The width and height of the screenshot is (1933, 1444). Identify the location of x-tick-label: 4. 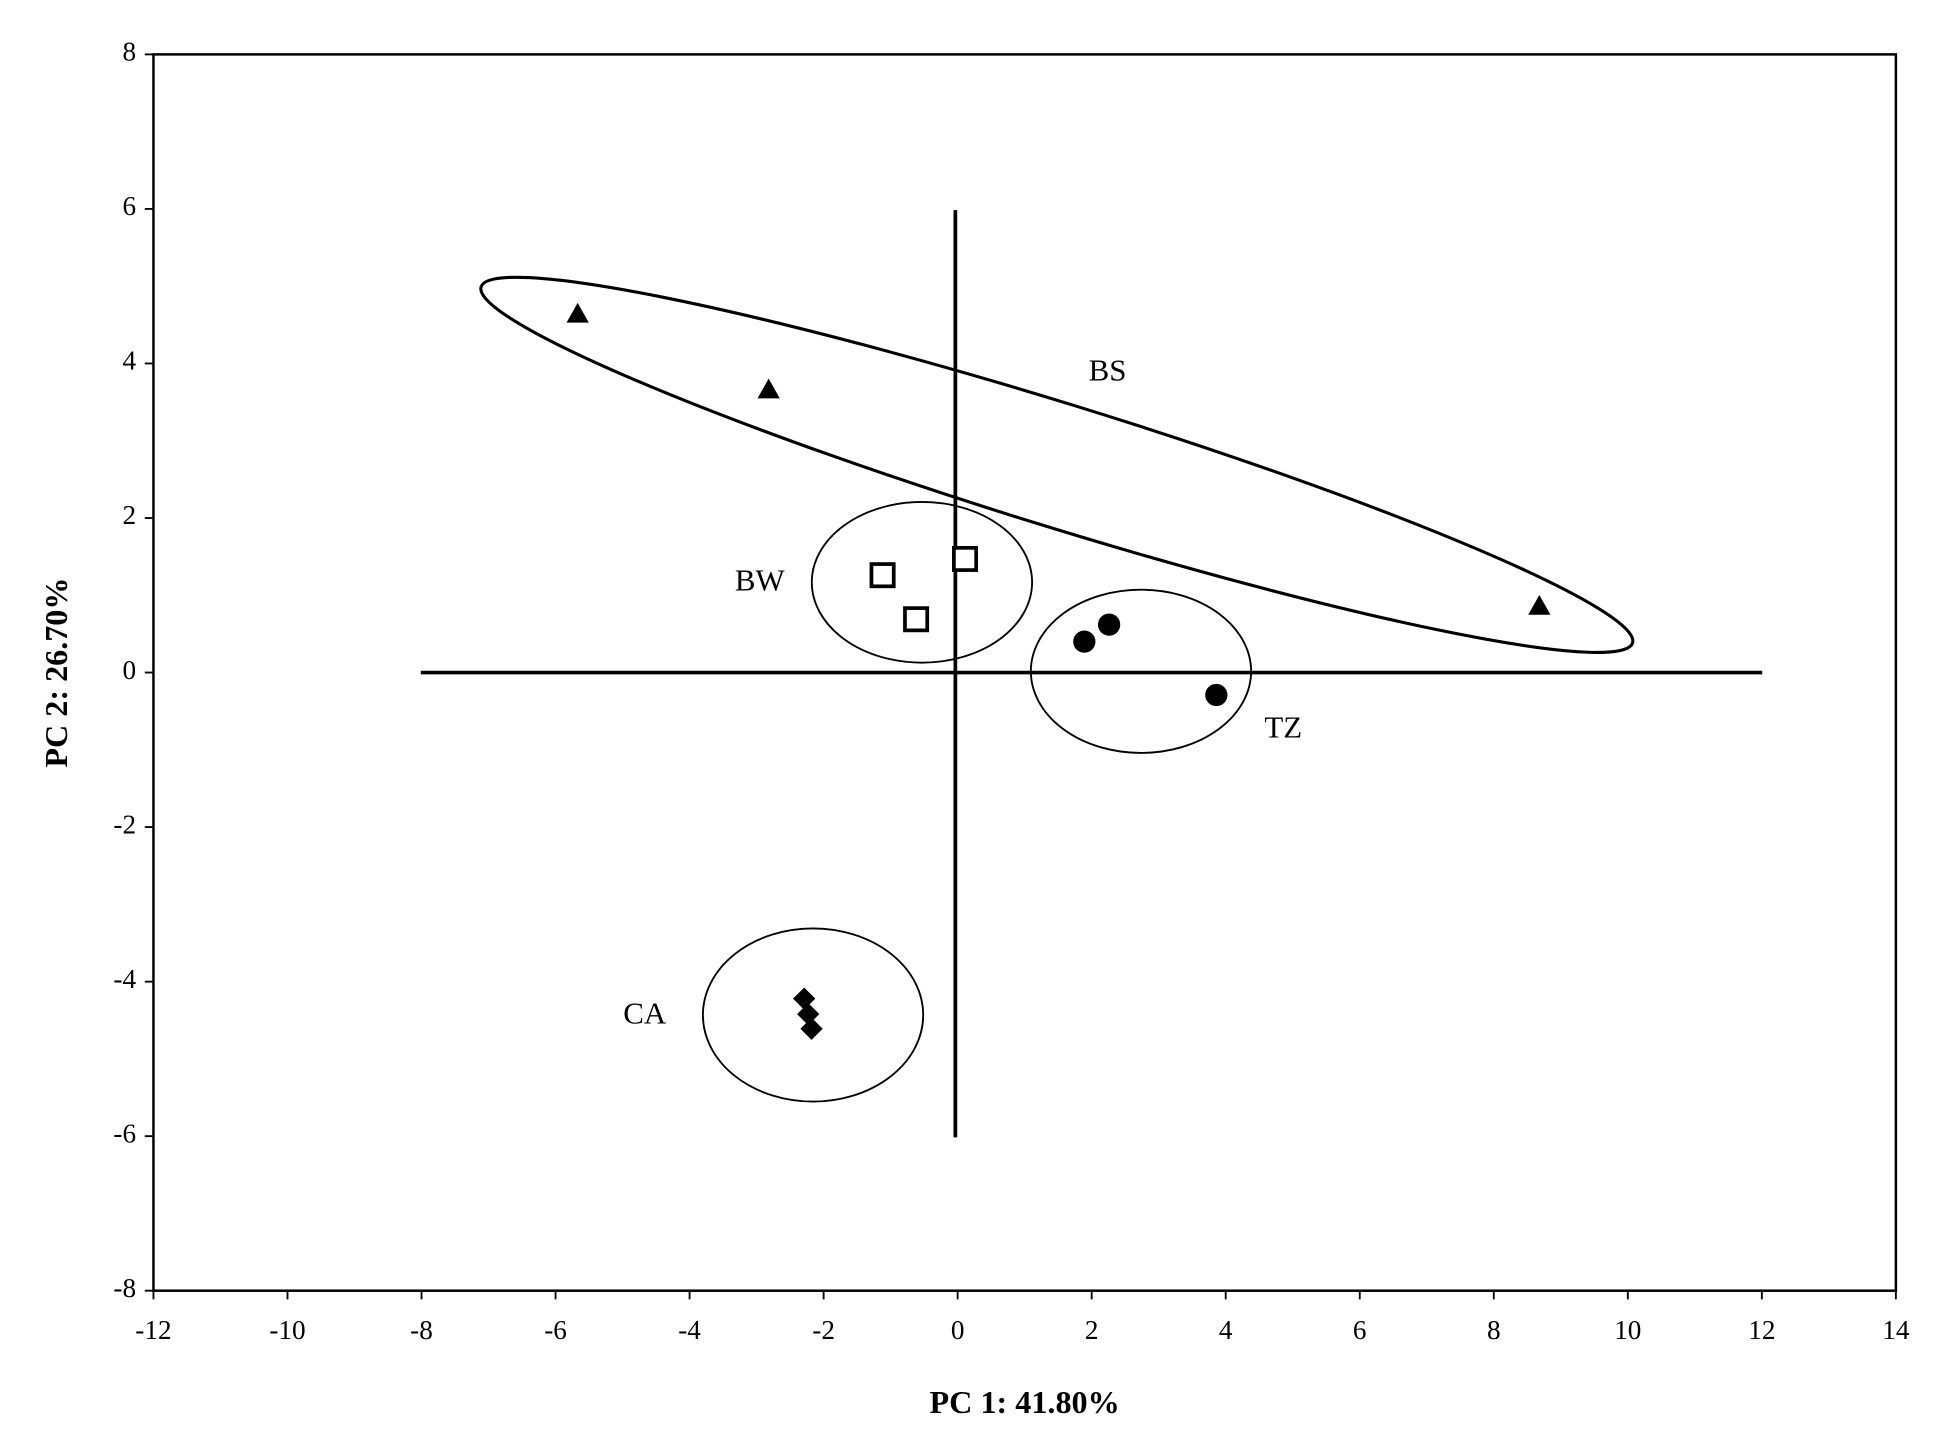
(1226, 1330).